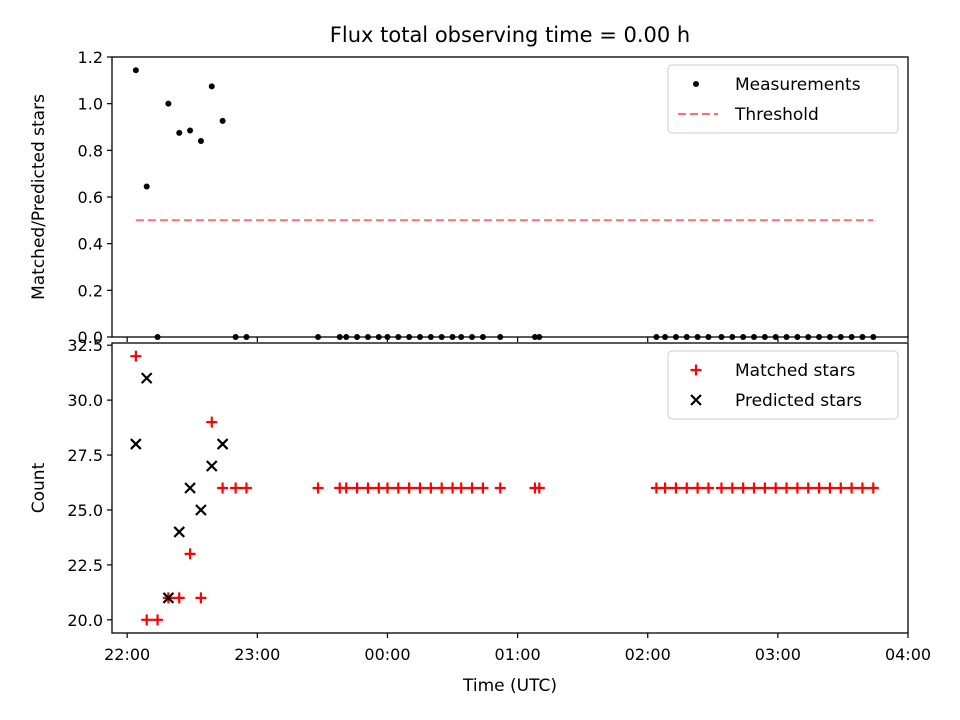 Image resolution: width=960 pixels, height=720 pixels. What do you see at coordinates (518, 654) in the screenshot?
I see `x-tick-label: 01:00` at bounding box center [518, 654].